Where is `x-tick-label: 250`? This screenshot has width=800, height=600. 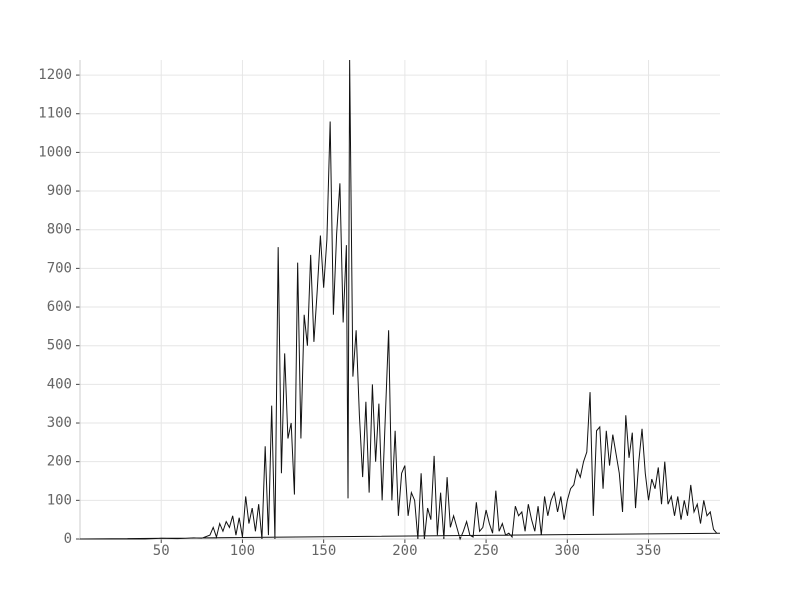
x-tick-label: 250 is located at coordinates (485, 551).